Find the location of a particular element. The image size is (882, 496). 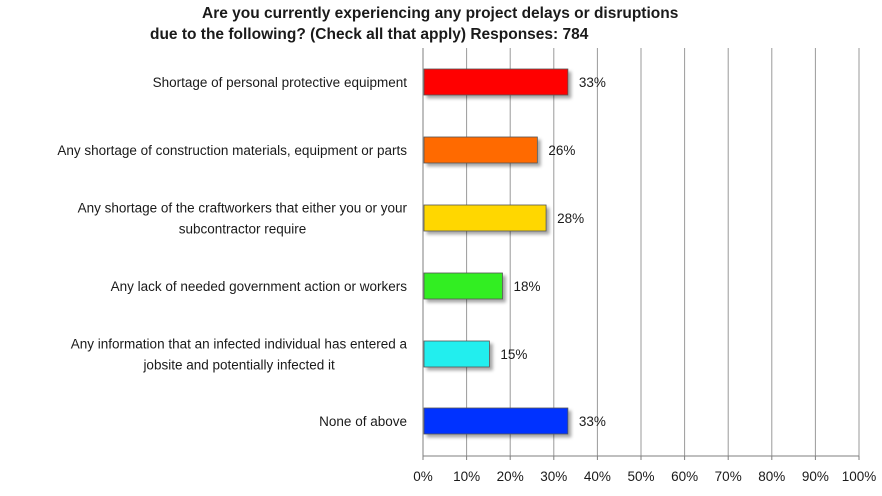

x-axis-ticks: 0% 10% 20% 30% 40% 50% 60% 70% 80% 90% 100% is located at coordinates (644, 476).